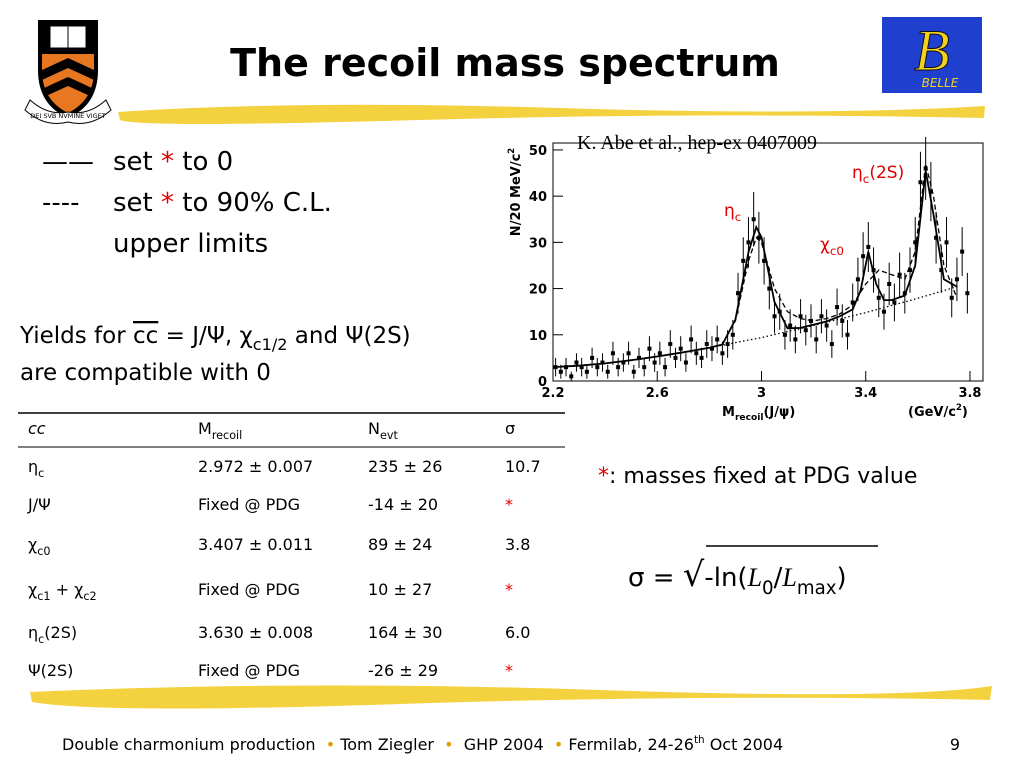 The image size is (1024, 768). I want to click on table-cell: 3.630 ± 0.008, so click(255, 632).